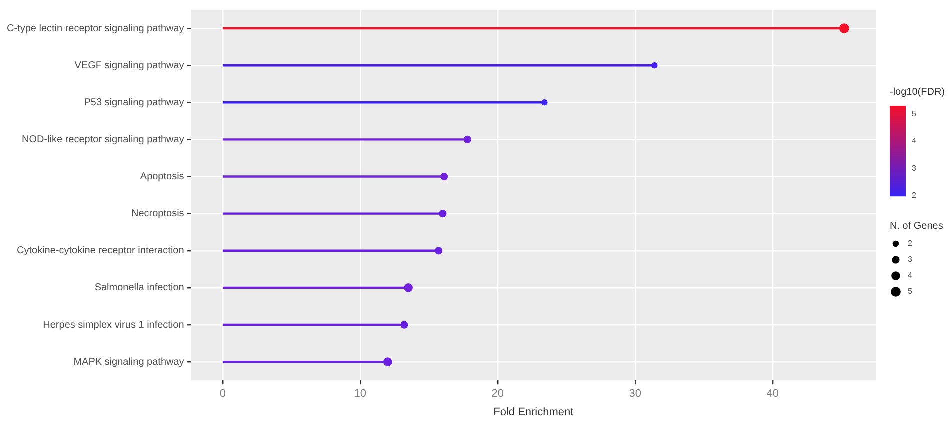  Describe the element at coordinates (773, 394) in the screenshot. I see `x-tick-label: 40` at that location.